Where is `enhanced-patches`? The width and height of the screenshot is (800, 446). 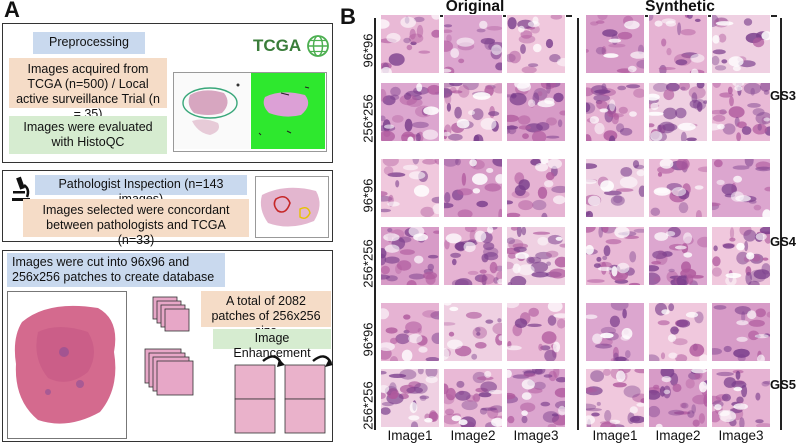
enhanced-patches is located at coordinates (283, 394).